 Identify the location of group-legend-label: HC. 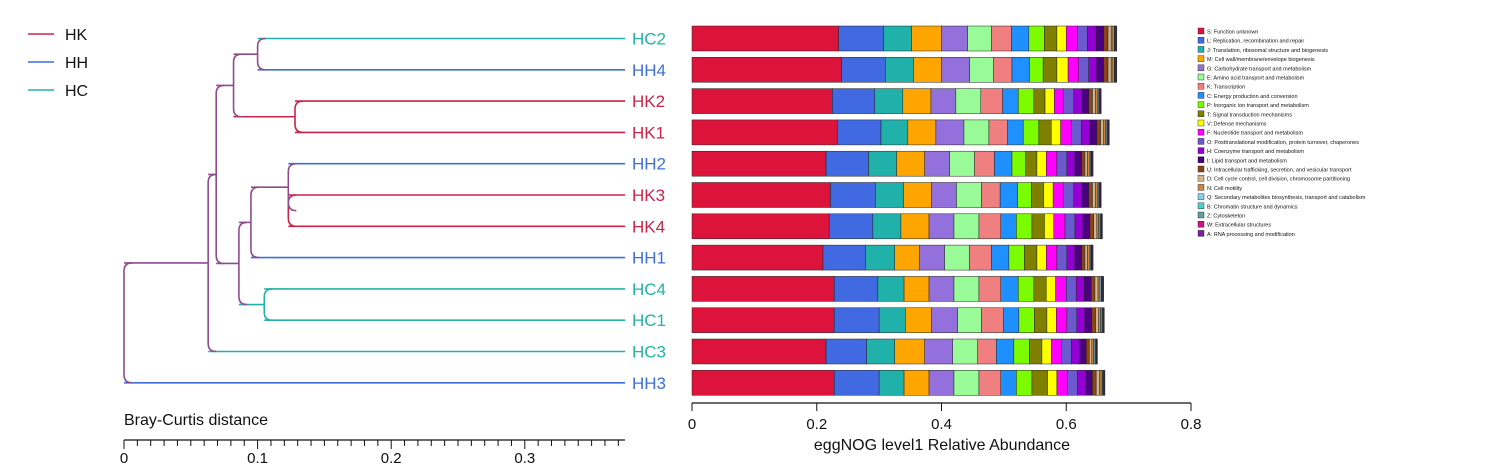
(76, 91).